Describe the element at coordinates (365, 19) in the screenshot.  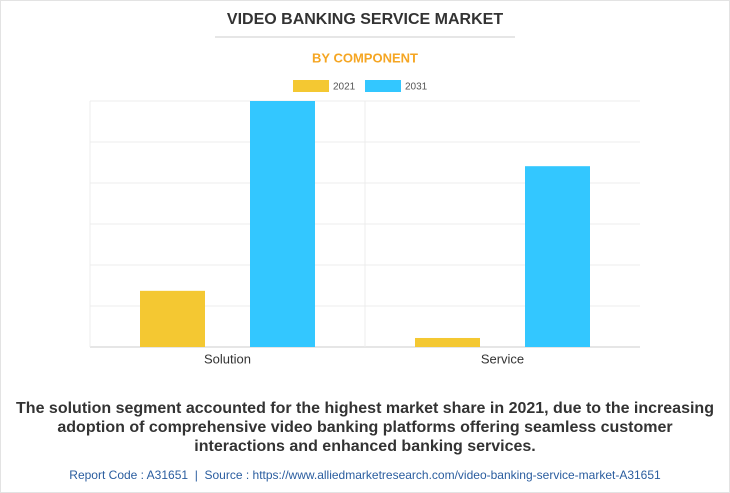
I see `chart-title: VIDEO BANKING SERVICE MARKET` at that location.